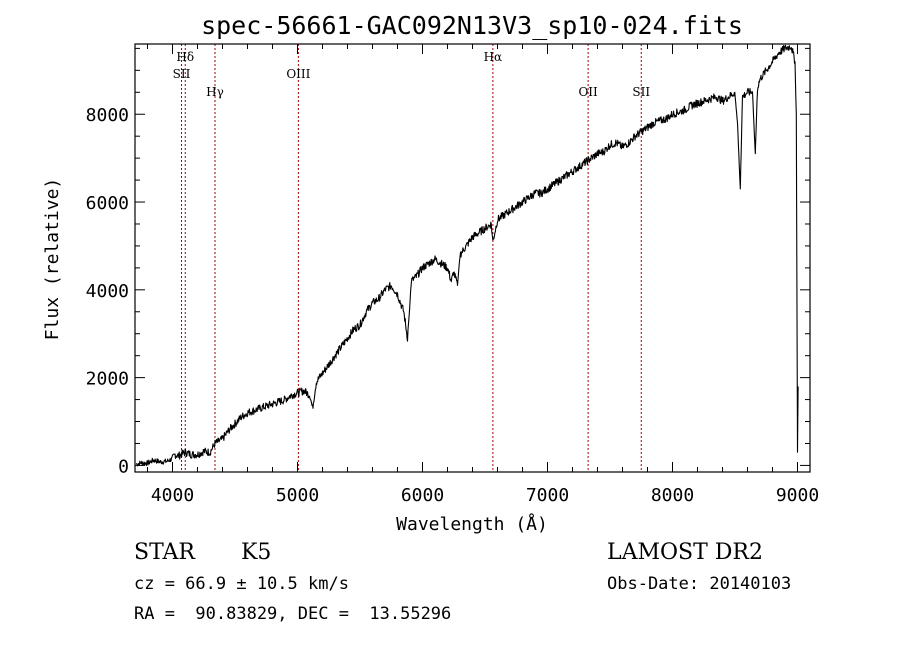  Describe the element at coordinates (107, 203) in the screenshot. I see `y-tick-label: 6000` at that location.